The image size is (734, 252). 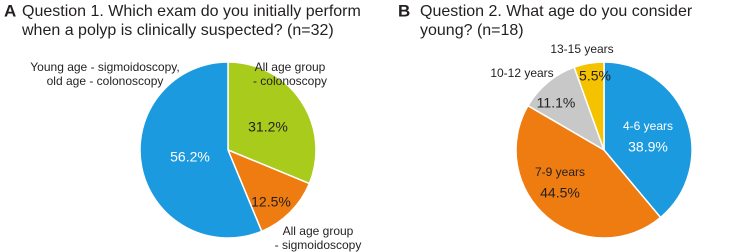 I want to click on value-label: 12.5%, so click(x=271, y=202).